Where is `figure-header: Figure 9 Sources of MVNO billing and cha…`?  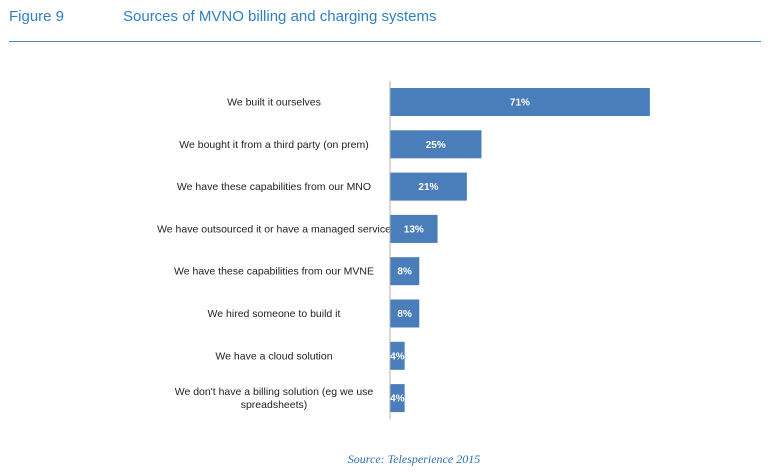 figure-header: Figure 9 Sources of MVNO billing and cha… is located at coordinates (384, 22).